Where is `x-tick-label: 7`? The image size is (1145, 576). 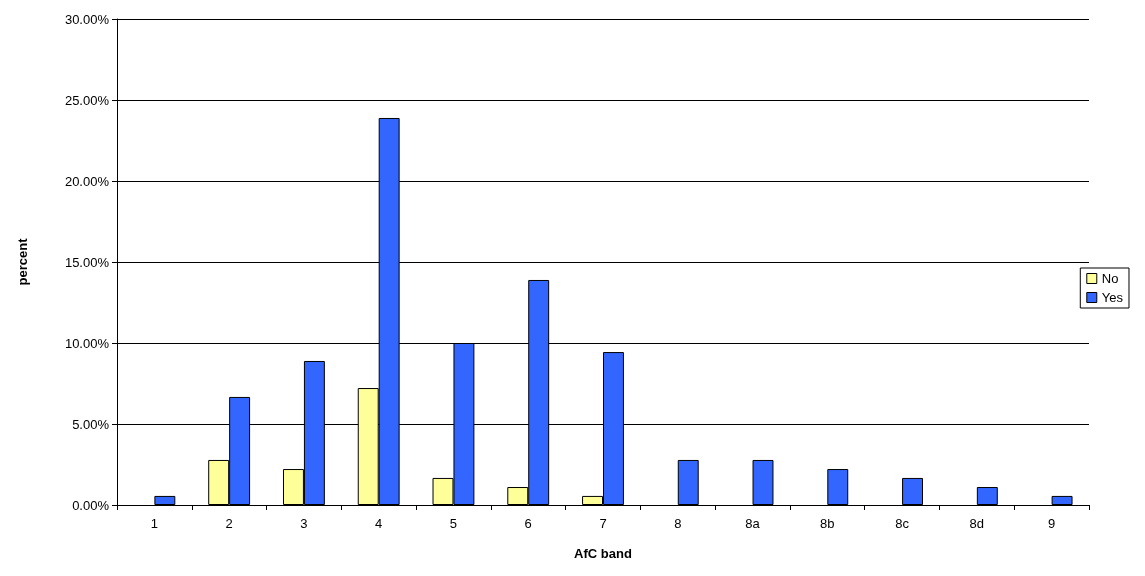 x-tick-label: 7 is located at coordinates (603, 523).